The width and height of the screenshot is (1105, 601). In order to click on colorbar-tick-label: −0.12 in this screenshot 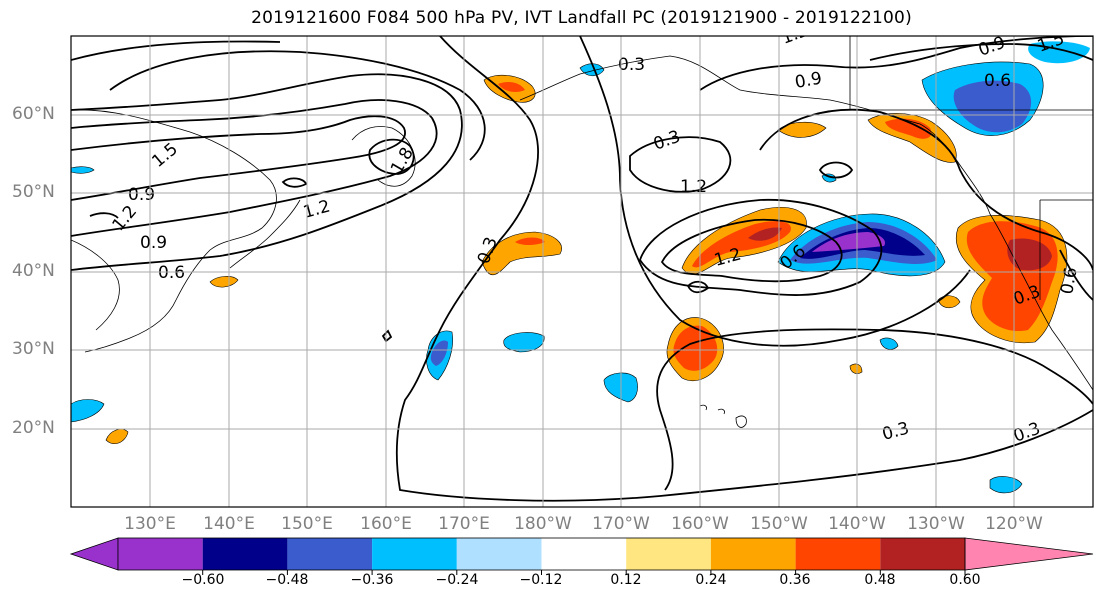, I will do `click(541, 580)`.